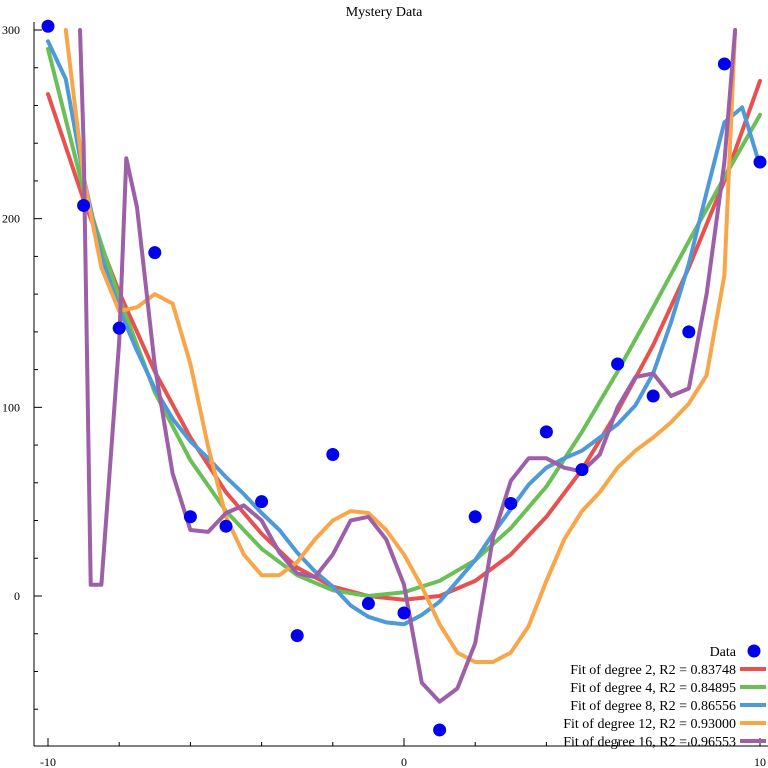 The image size is (768, 768). I want to click on y-tick-label: 300, so click(11, 30).